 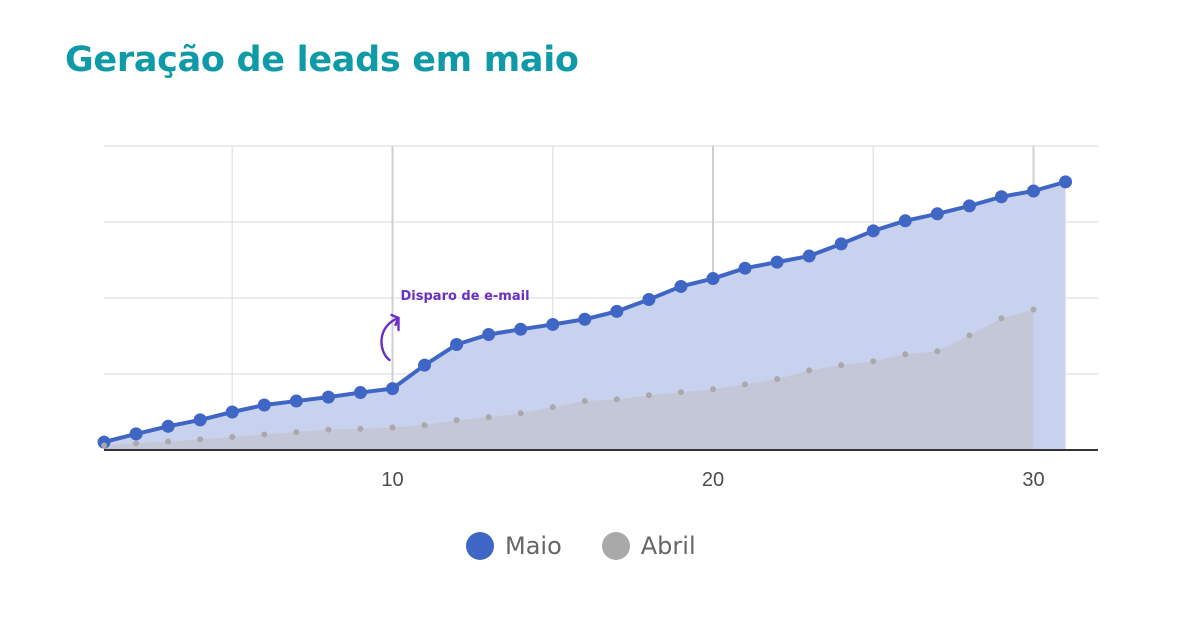 I want to click on legend-item-abril: Abril, so click(x=648, y=546).